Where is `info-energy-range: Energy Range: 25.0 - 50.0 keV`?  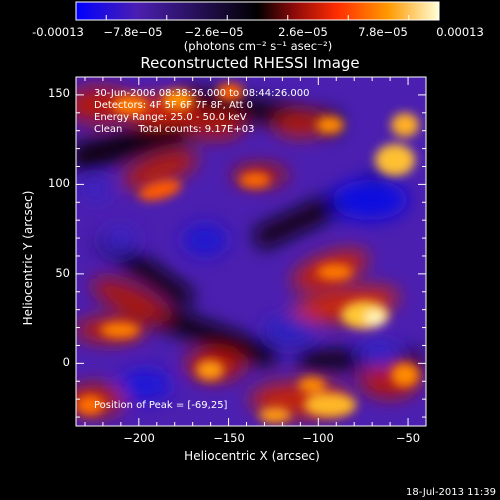 info-energy-range: Energy Range: 25.0 - 50.0 keV is located at coordinates (170, 117).